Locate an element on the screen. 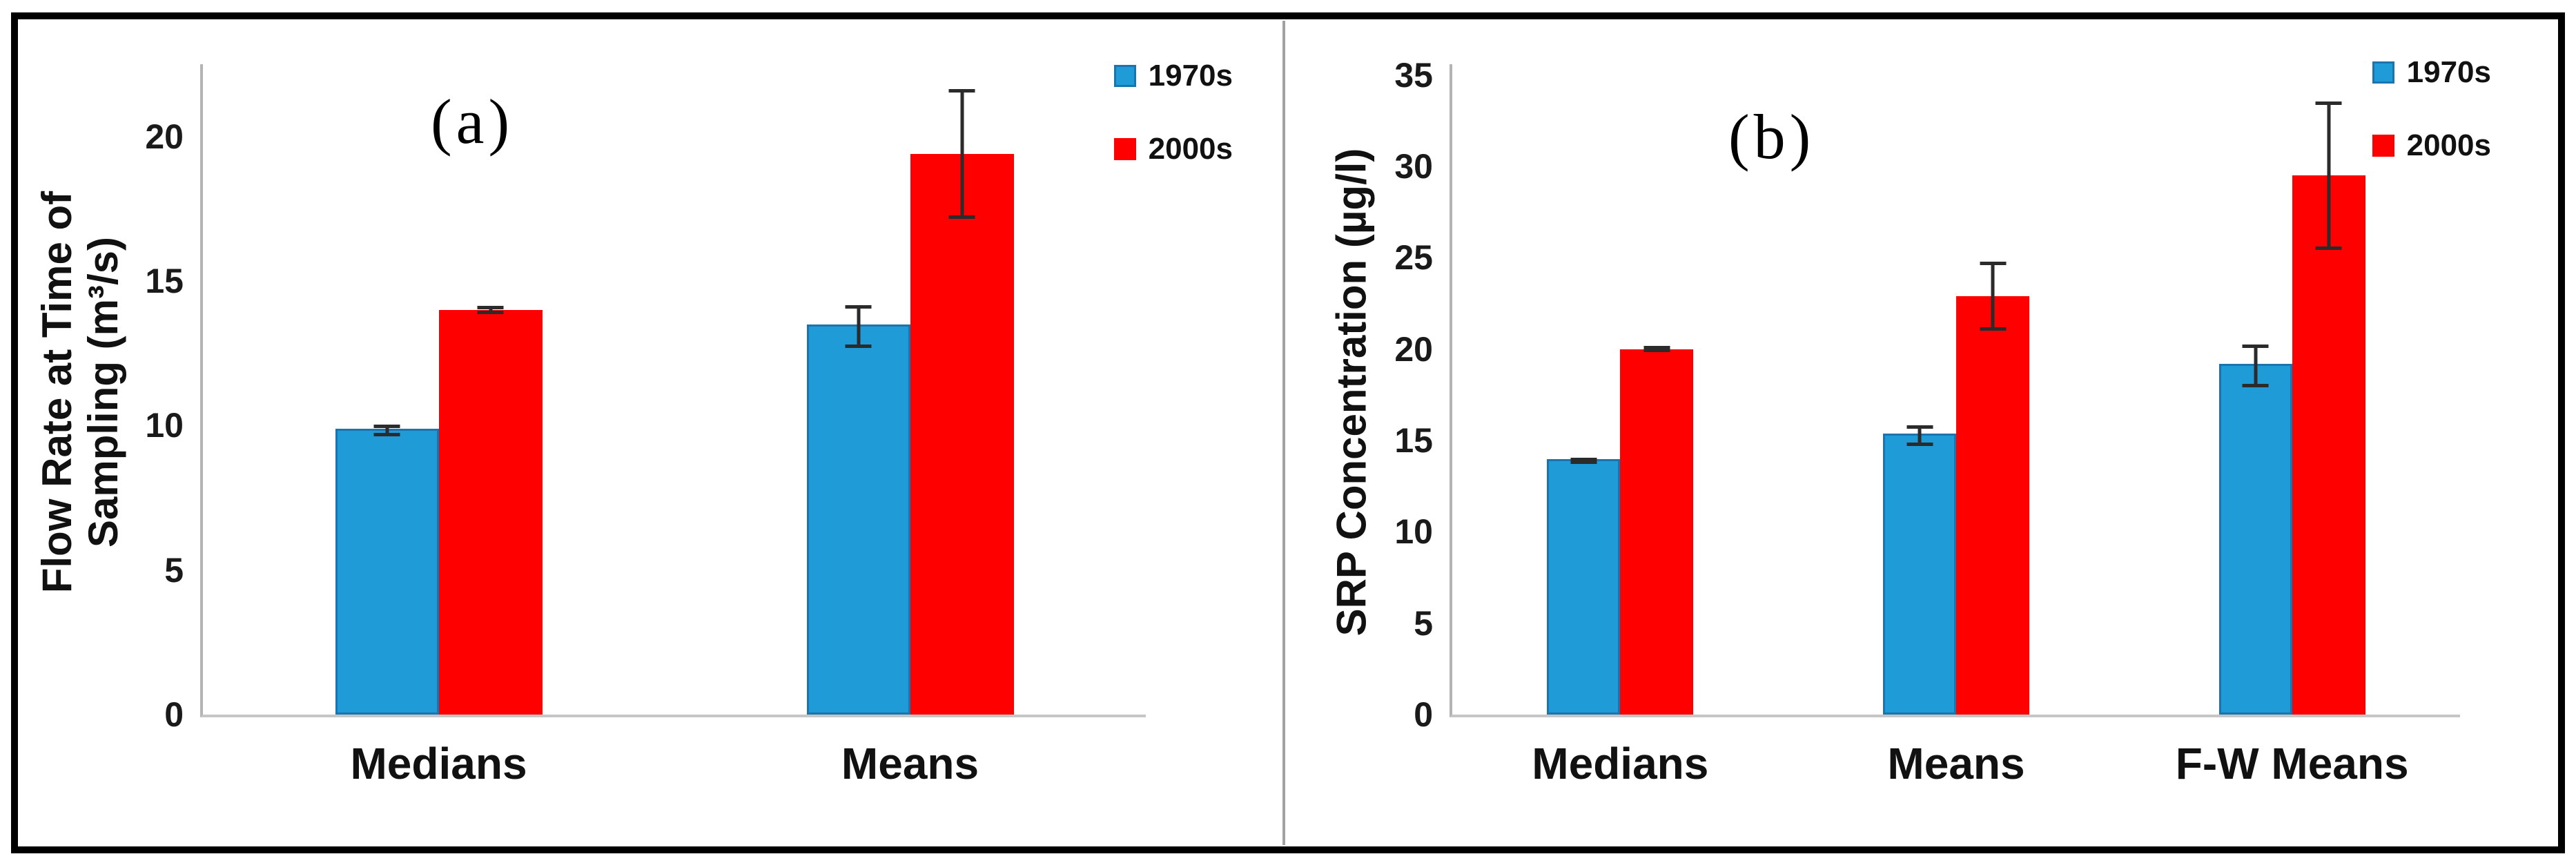  panel-divider is located at coordinates (1283, 433).